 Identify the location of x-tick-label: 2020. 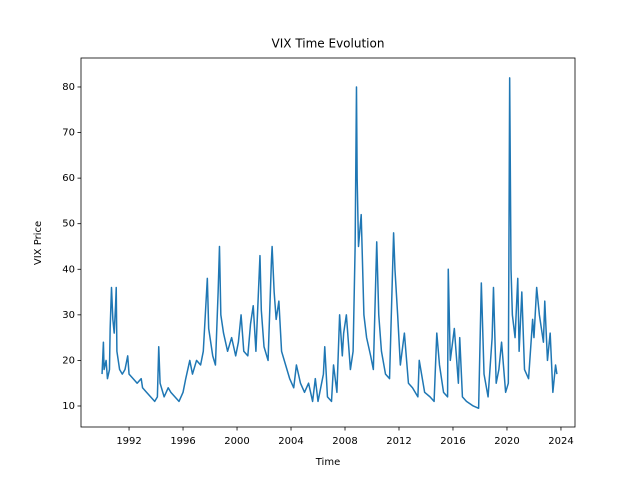
(506, 441).